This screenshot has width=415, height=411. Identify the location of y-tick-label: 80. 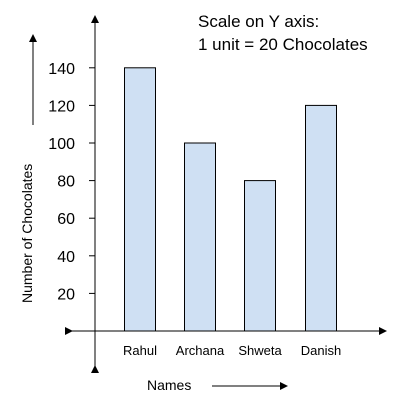
(66, 182).